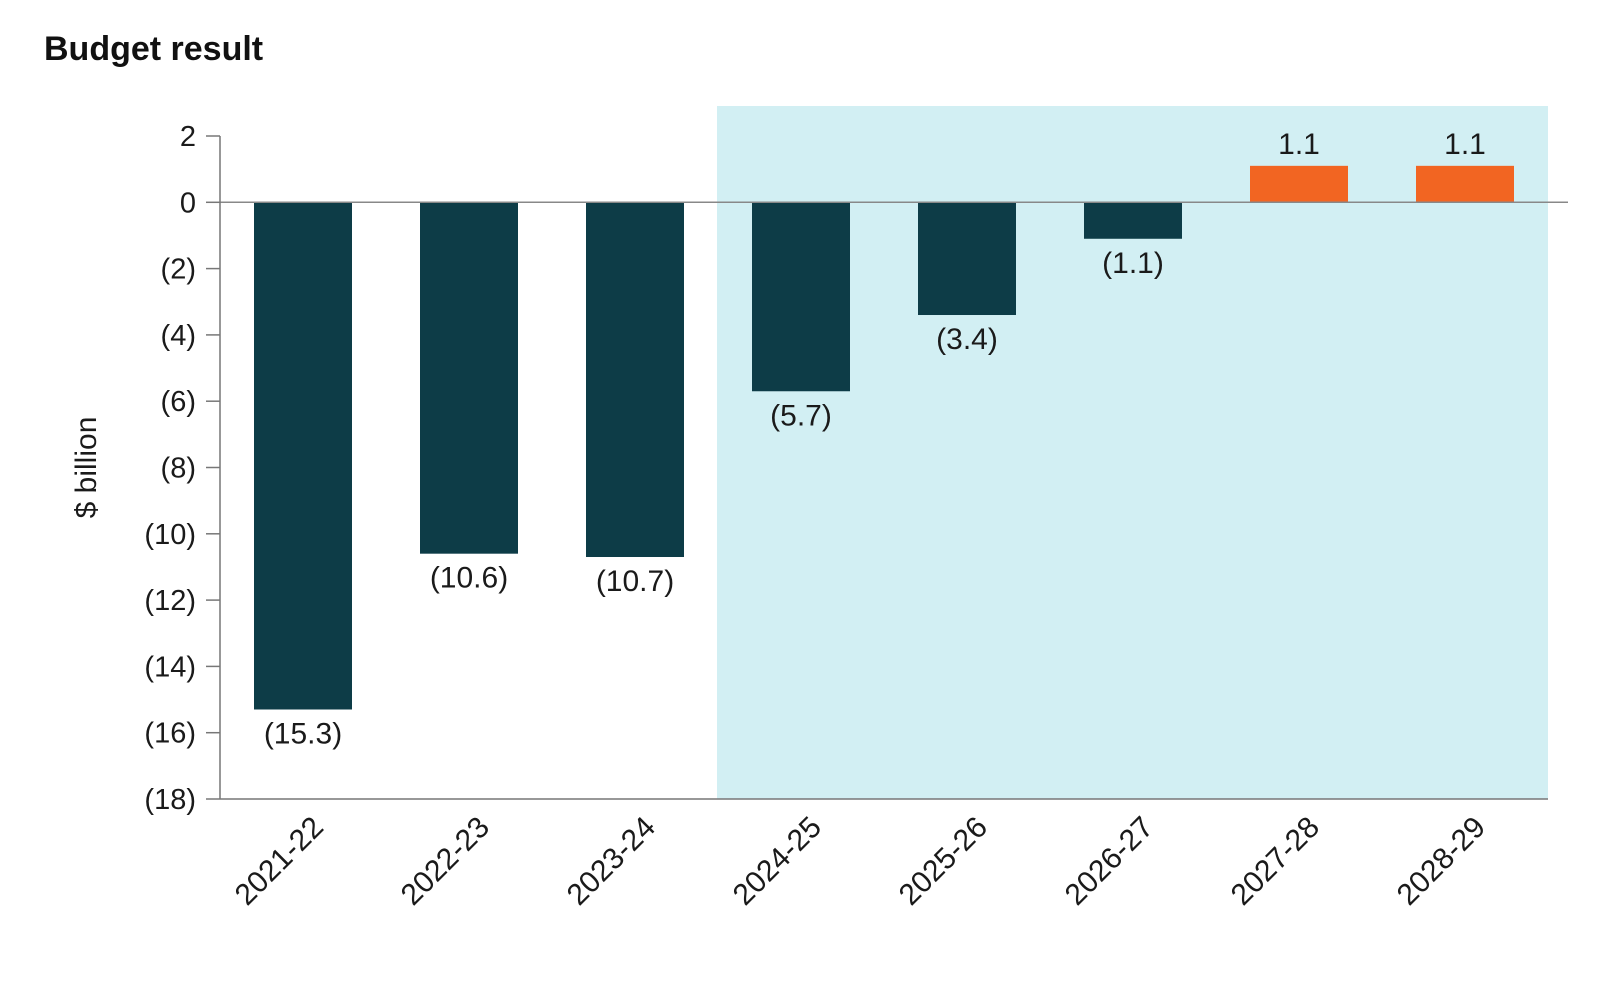  Describe the element at coordinates (188, 203) in the screenshot. I see `y-tick-label: 0` at that location.